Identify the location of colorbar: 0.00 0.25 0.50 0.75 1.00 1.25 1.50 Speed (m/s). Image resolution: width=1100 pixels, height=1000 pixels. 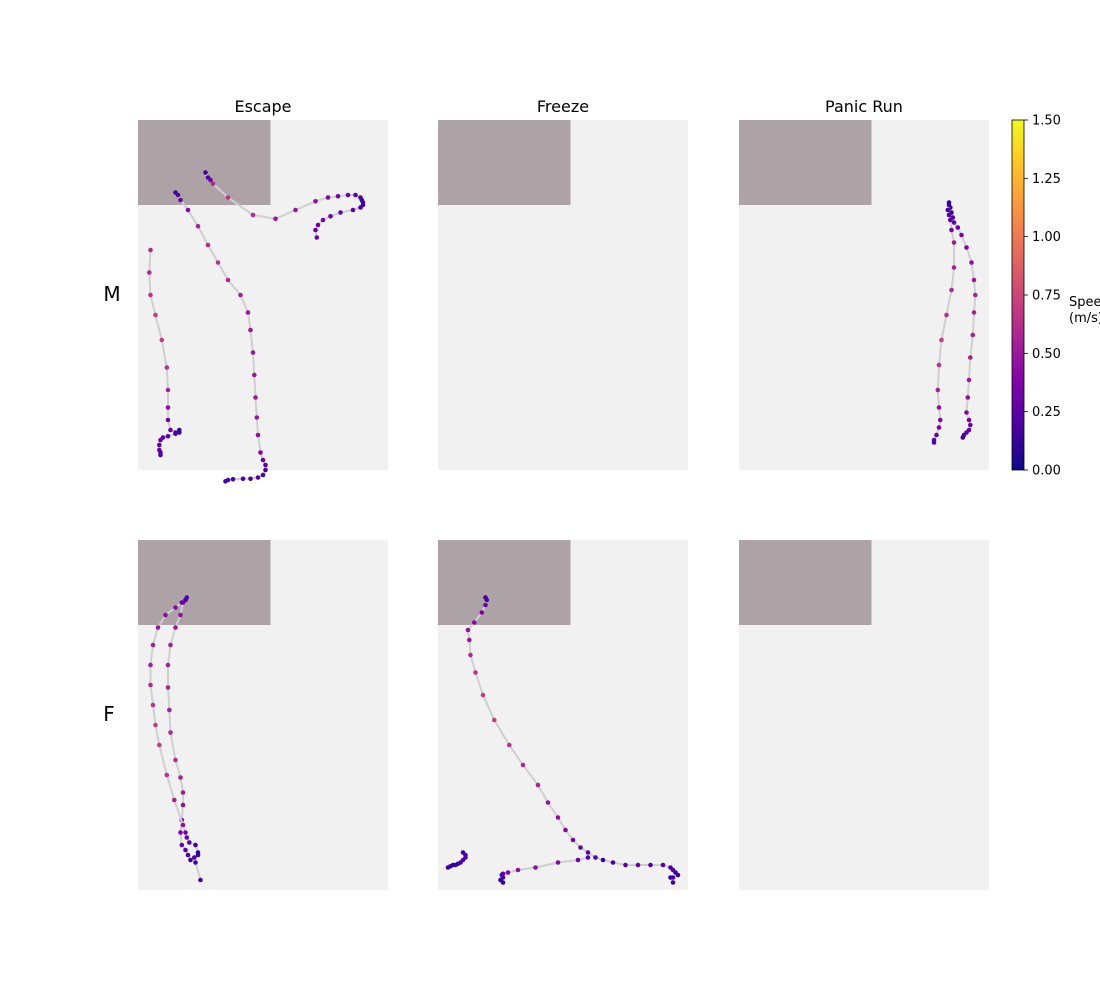
(1055, 296).